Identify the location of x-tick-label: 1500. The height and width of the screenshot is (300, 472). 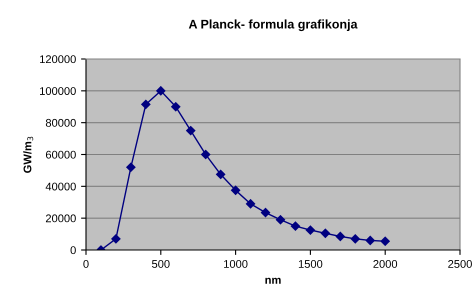
(310, 264).